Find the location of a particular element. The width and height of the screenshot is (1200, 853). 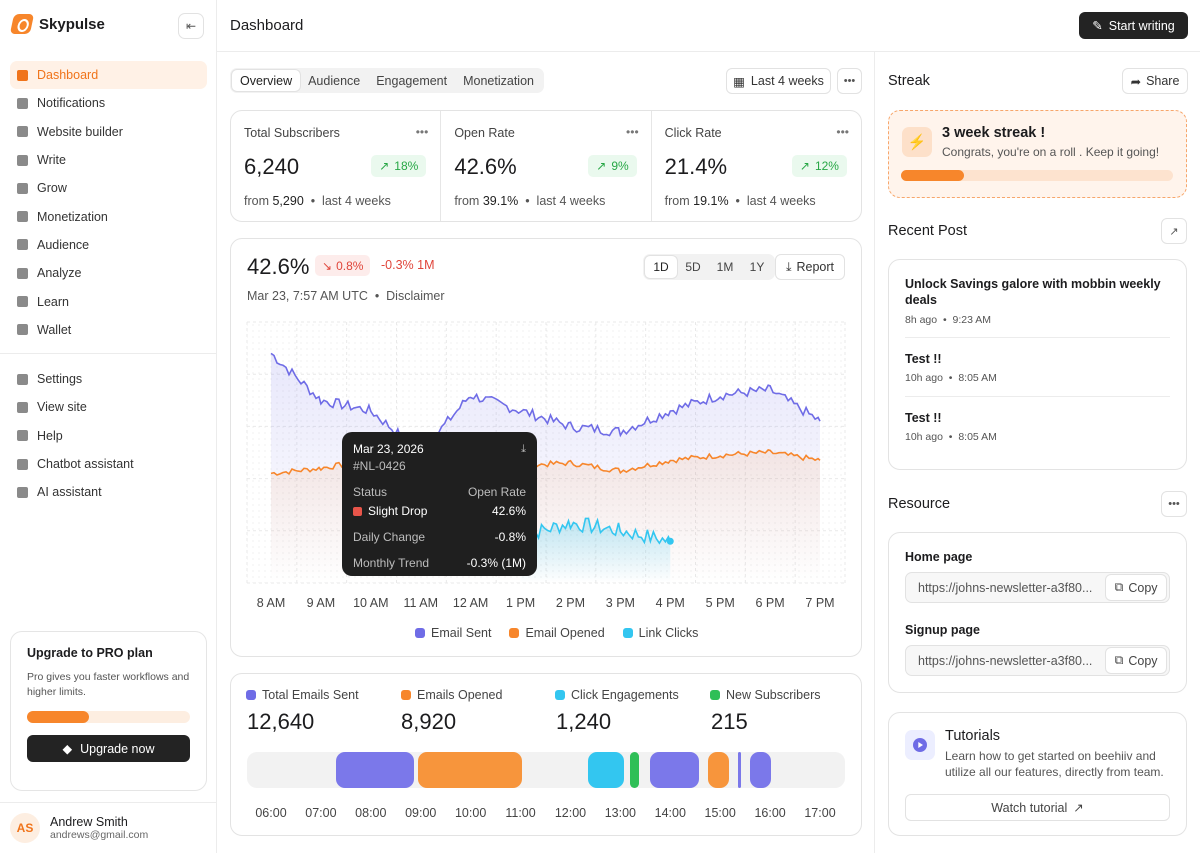

sidebar-item-label: Write is located at coordinates (51, 160).